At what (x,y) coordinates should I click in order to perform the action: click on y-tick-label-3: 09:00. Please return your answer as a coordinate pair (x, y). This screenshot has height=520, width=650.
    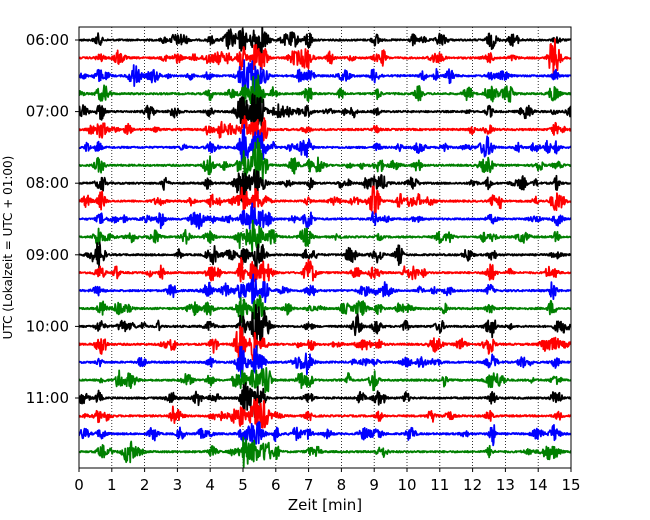
    Looking at the image, I should click on (47, 255).